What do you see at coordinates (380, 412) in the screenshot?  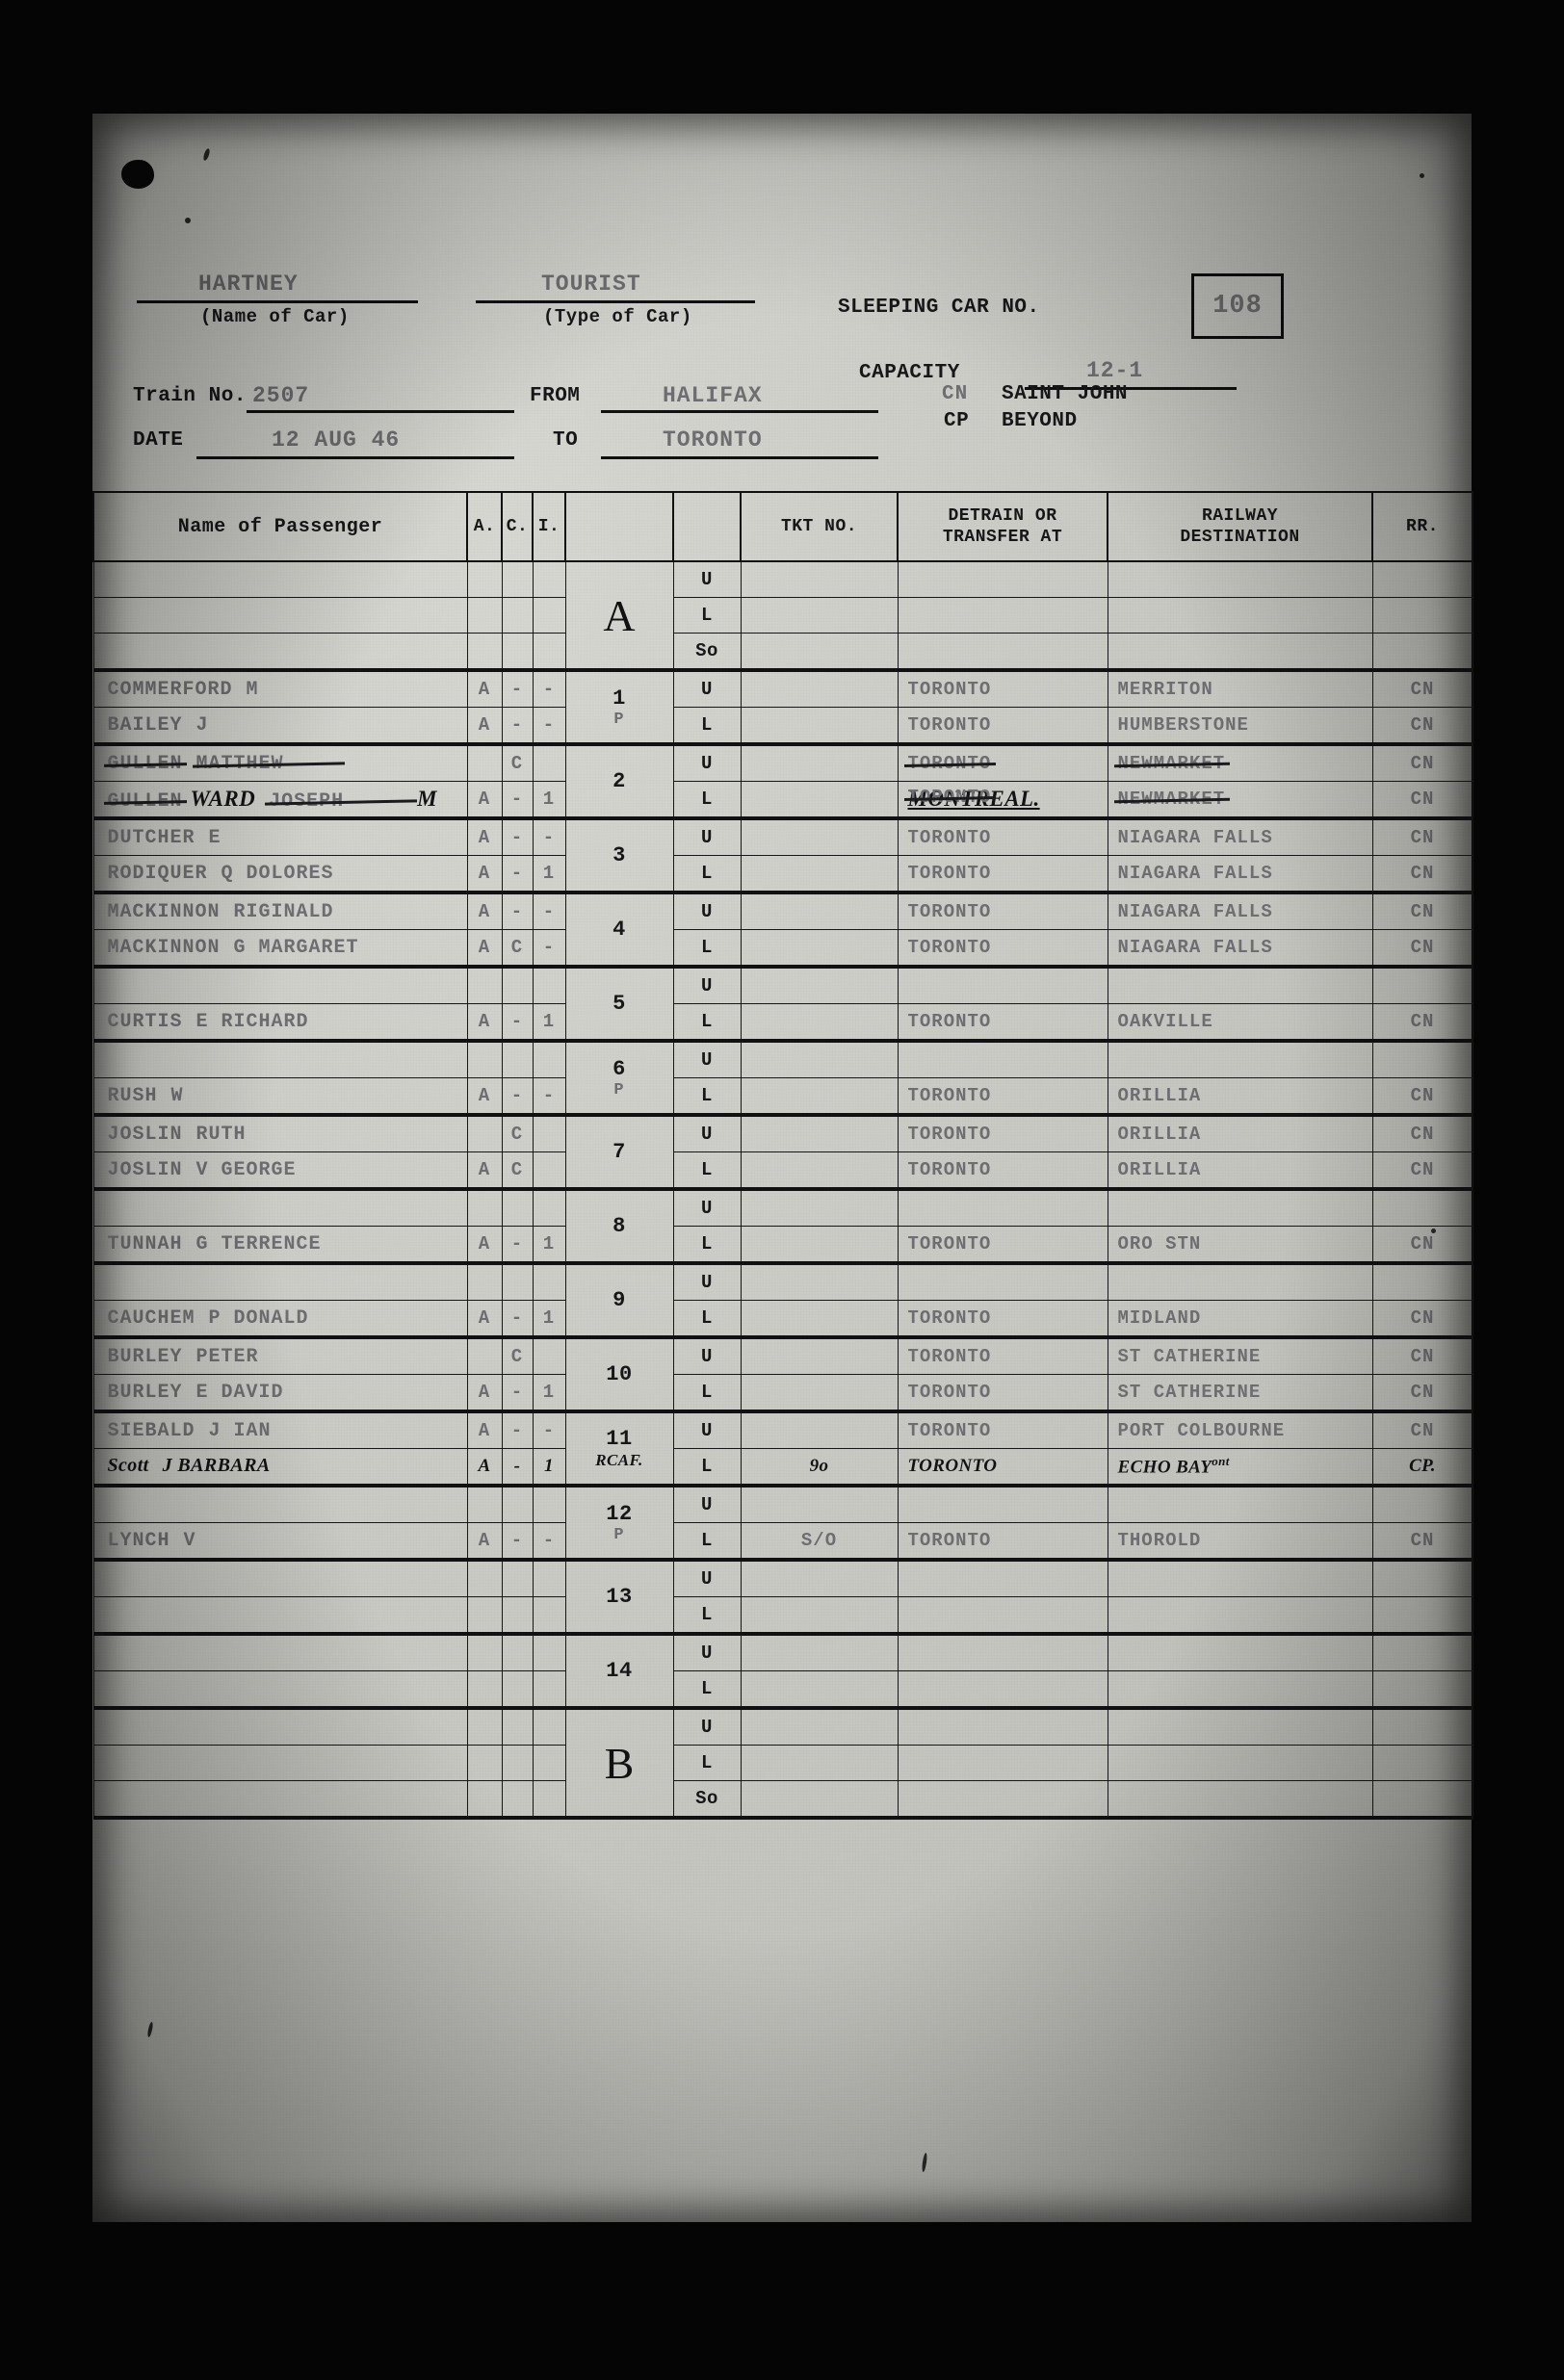 I see `train-no-rule` at bounding box center [380, 412].